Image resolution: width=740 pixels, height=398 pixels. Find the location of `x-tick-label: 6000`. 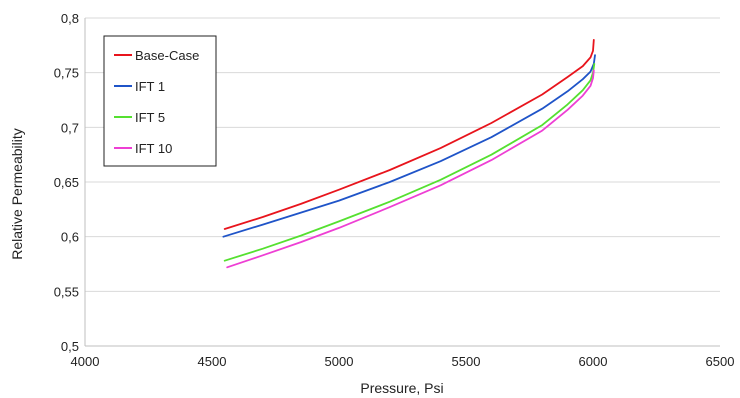

x-tick-label: 6000 is located at coordinates (593, 361).